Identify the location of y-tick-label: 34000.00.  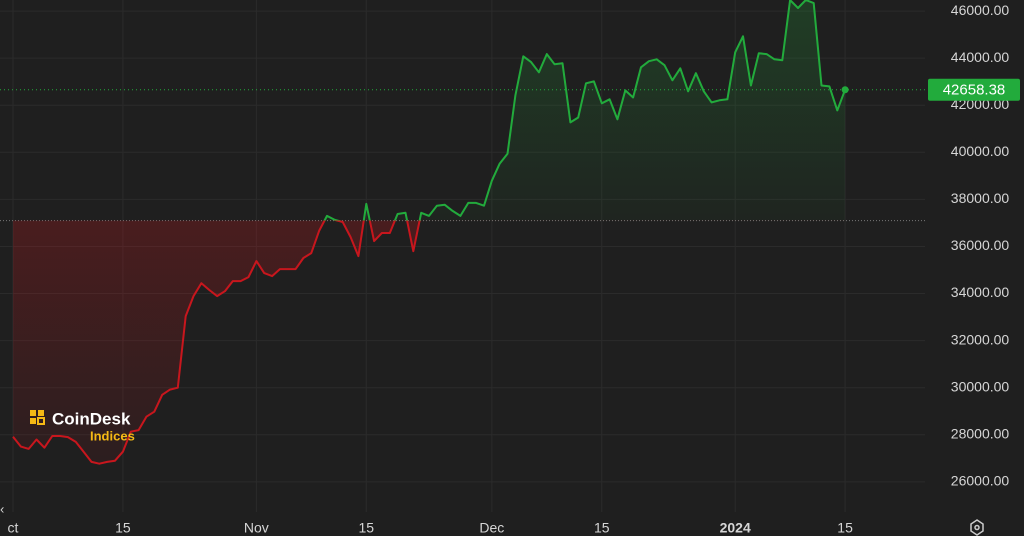
(980, 292).